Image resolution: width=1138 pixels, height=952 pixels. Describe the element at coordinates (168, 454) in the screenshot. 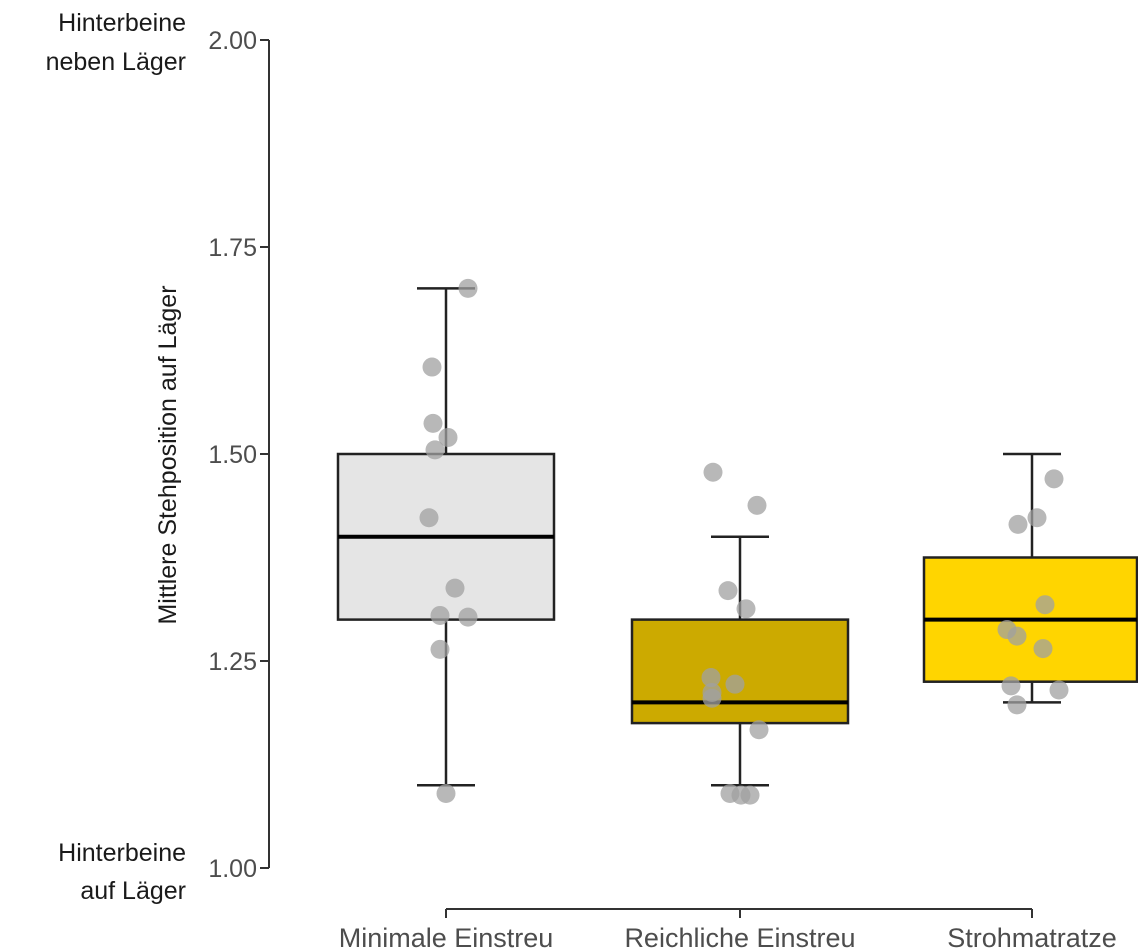

I see `y-axis-title: Mittlere Stehposition auf Läger` at that location.